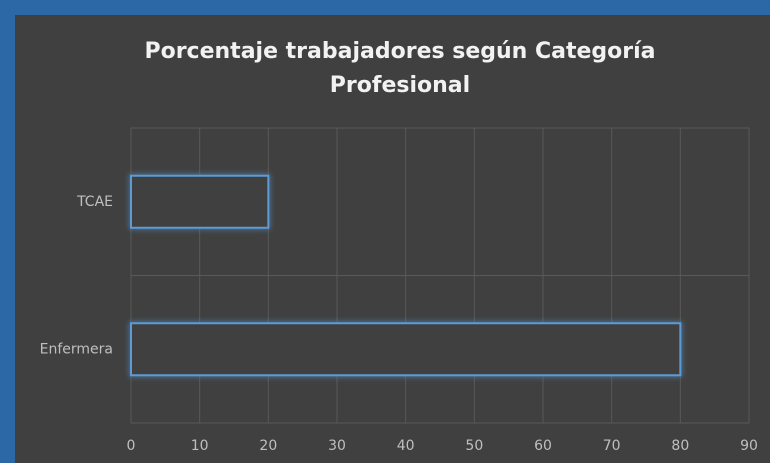 This screenshot has width=770, height=463. I want to click on x-tick-label: 70, so click(612, 446).